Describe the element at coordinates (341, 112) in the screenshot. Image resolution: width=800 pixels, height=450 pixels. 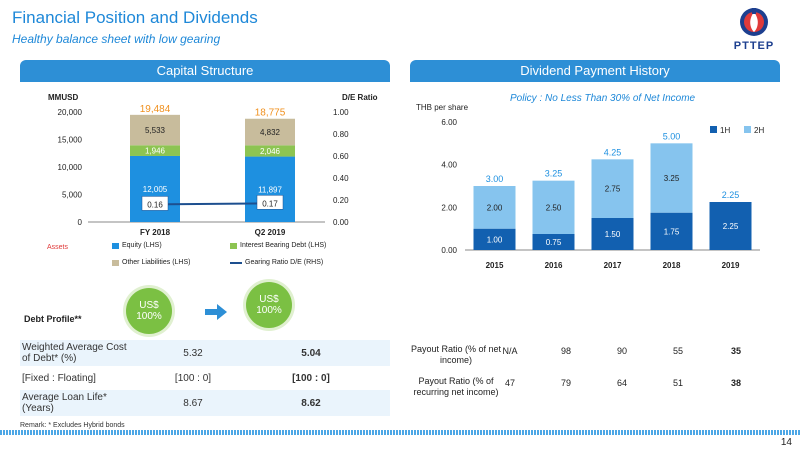
I see `y2-tick-label: 1.00` at that location.